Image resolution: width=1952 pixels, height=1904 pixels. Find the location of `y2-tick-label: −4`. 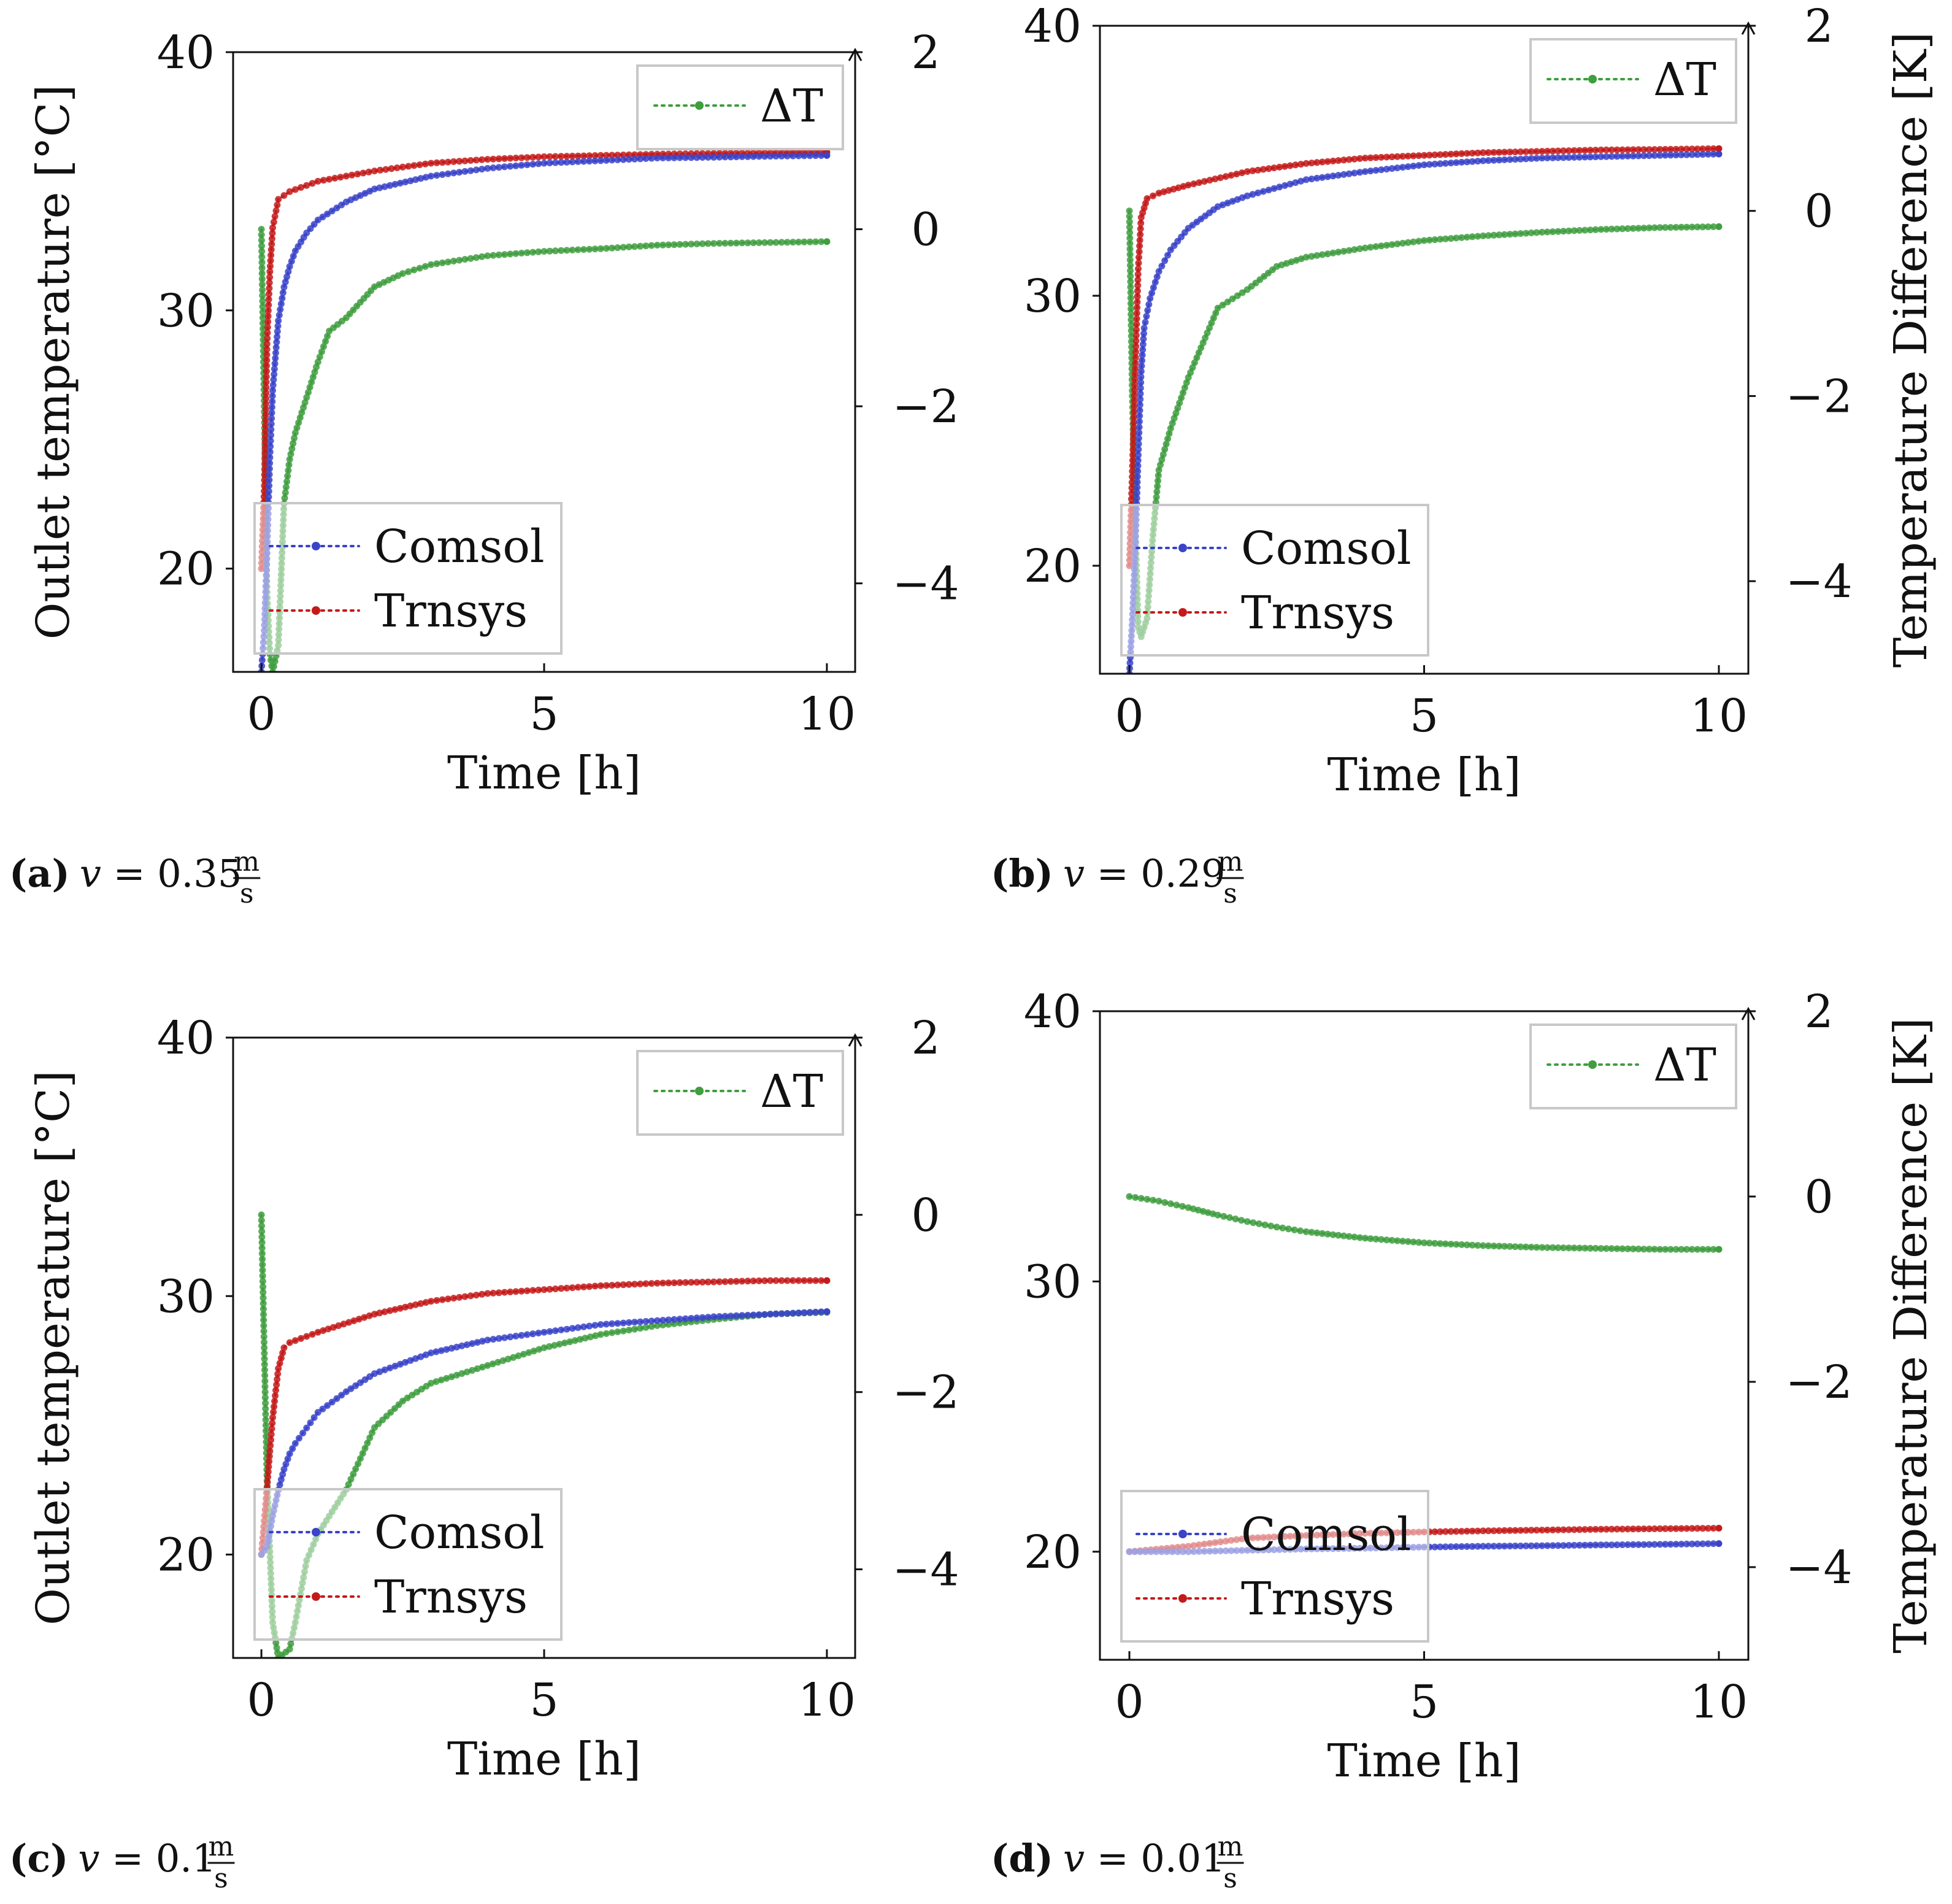

y2-tick-label: −4 is located at coordinates (925, 584).